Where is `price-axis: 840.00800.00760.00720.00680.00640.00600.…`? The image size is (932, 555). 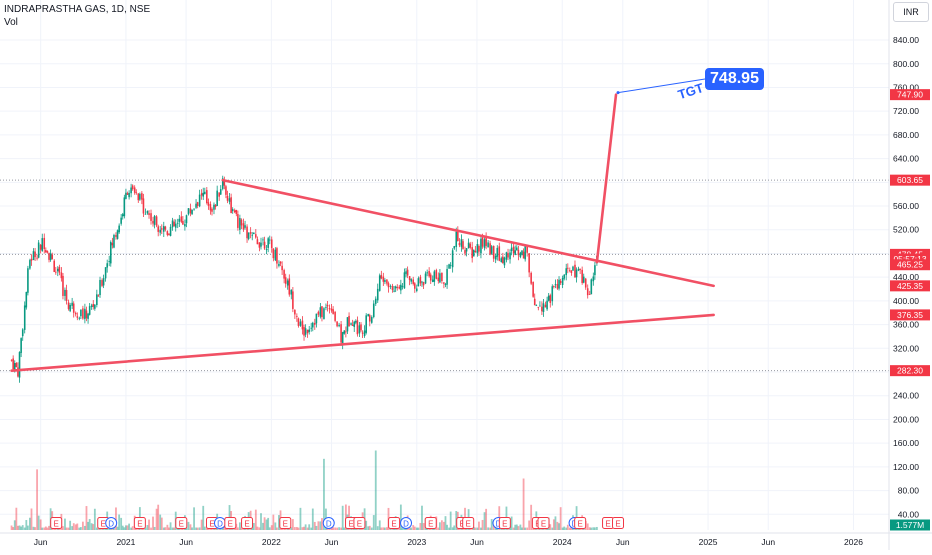
price-axis: 840.00800.00760.00720.00680.00640.00600.… is located at coordinates (910, 275).